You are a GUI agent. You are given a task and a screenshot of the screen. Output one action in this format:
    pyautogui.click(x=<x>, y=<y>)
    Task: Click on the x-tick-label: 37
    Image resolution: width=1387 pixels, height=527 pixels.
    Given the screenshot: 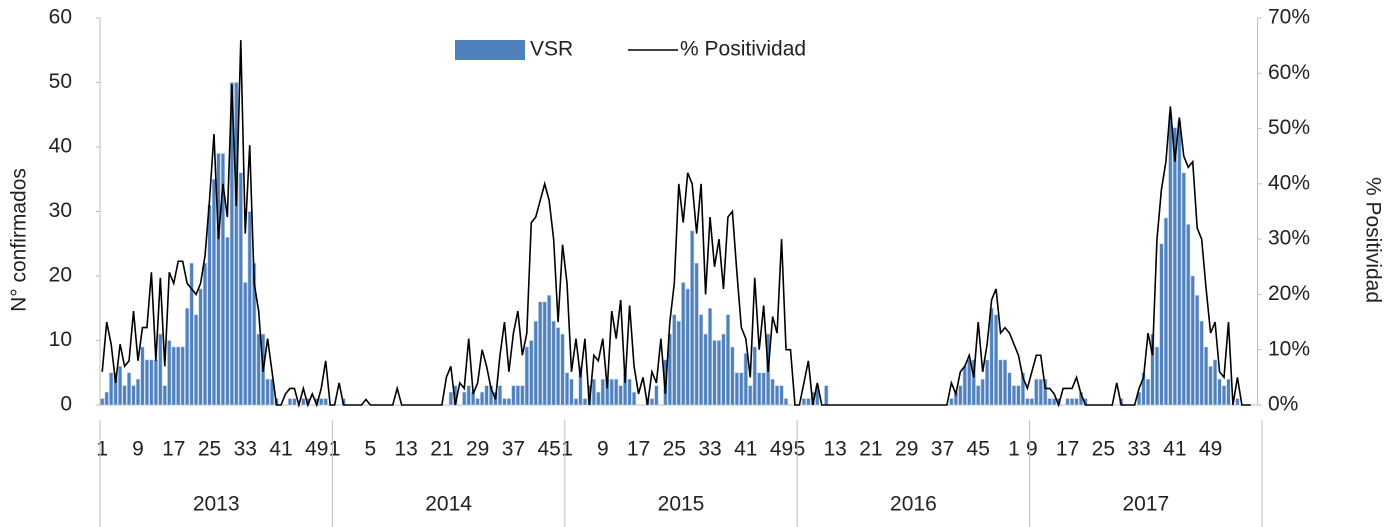 What is the action you would take?
    pyautogui.click(x=942, y=449)
    